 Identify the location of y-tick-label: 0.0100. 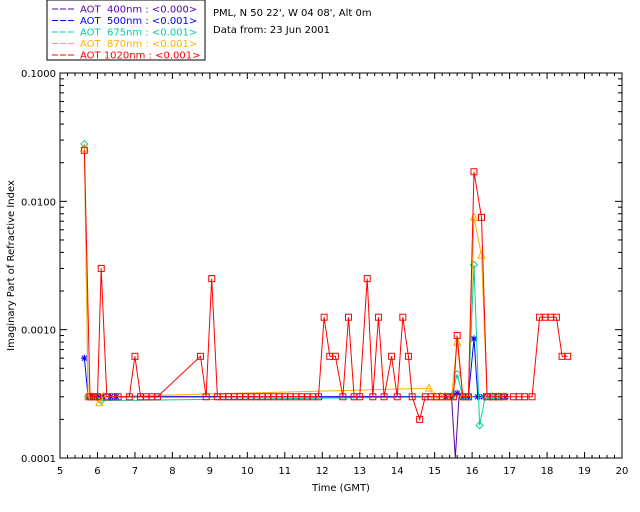
(38, 202).